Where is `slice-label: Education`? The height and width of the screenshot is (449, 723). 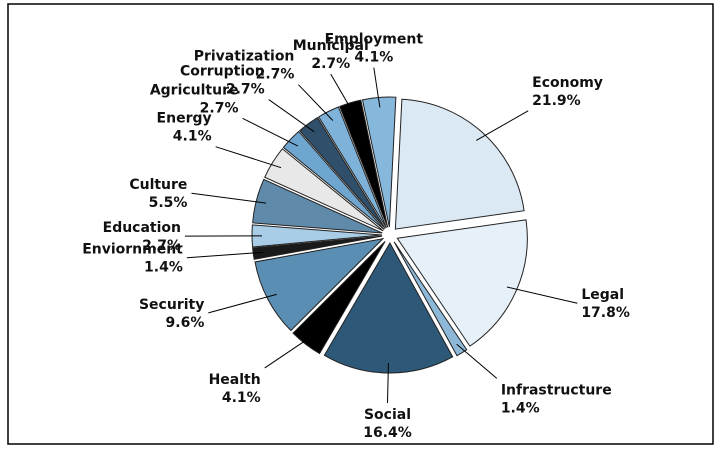 slice-label: Education is located at coordinates (142, 228).